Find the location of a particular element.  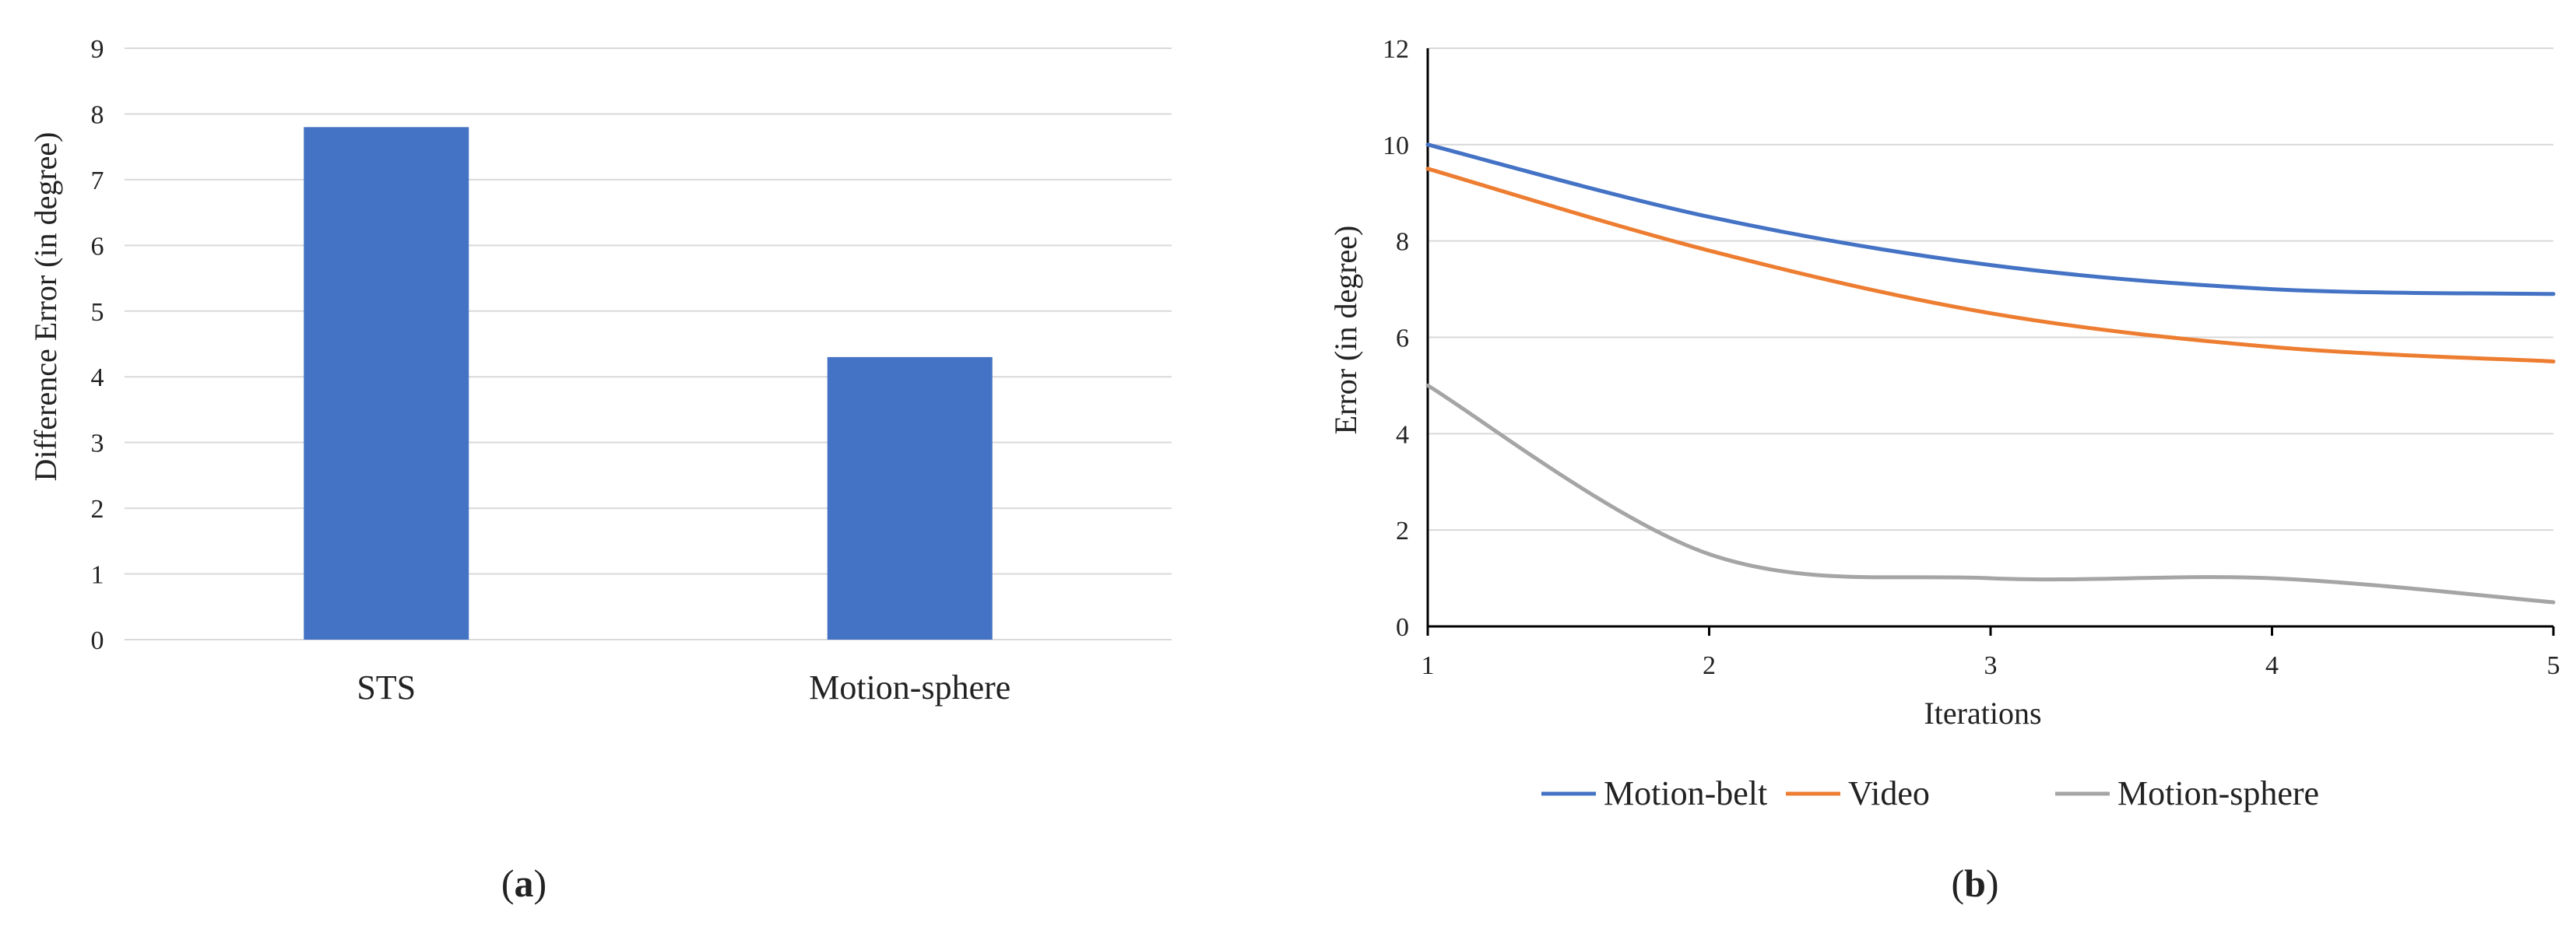

y-tick-label: 10 is located at coordinates (1396, 146).